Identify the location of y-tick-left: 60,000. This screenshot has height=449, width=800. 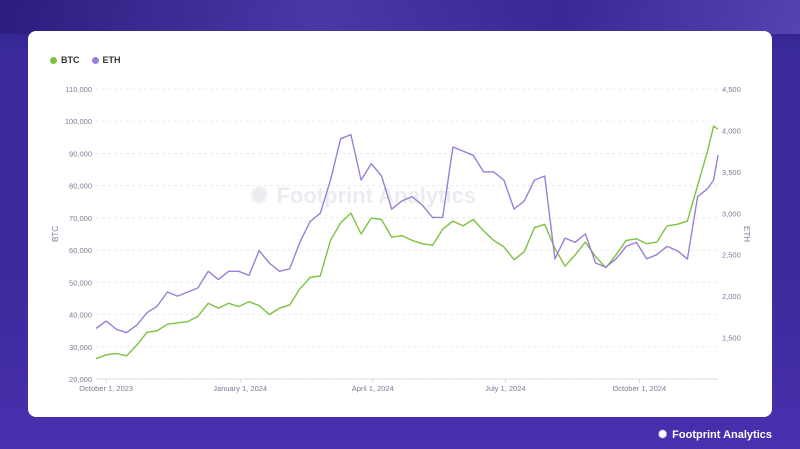
(80, 250).